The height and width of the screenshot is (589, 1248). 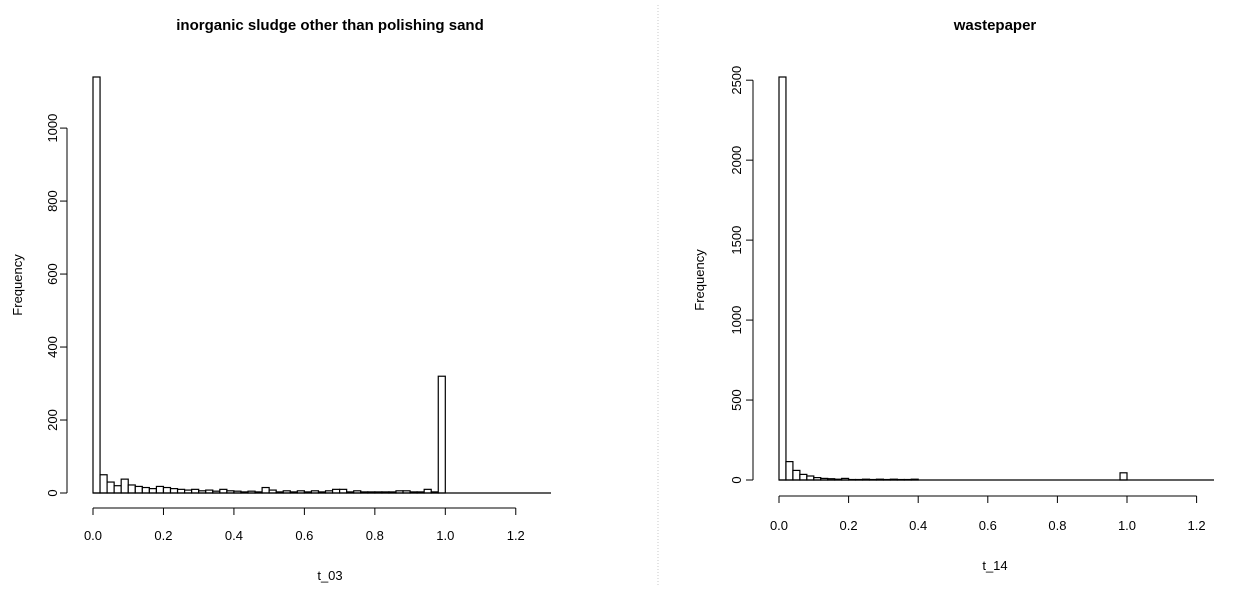 I want to click on y-tick-label: 800, so click(x=52, y=201).